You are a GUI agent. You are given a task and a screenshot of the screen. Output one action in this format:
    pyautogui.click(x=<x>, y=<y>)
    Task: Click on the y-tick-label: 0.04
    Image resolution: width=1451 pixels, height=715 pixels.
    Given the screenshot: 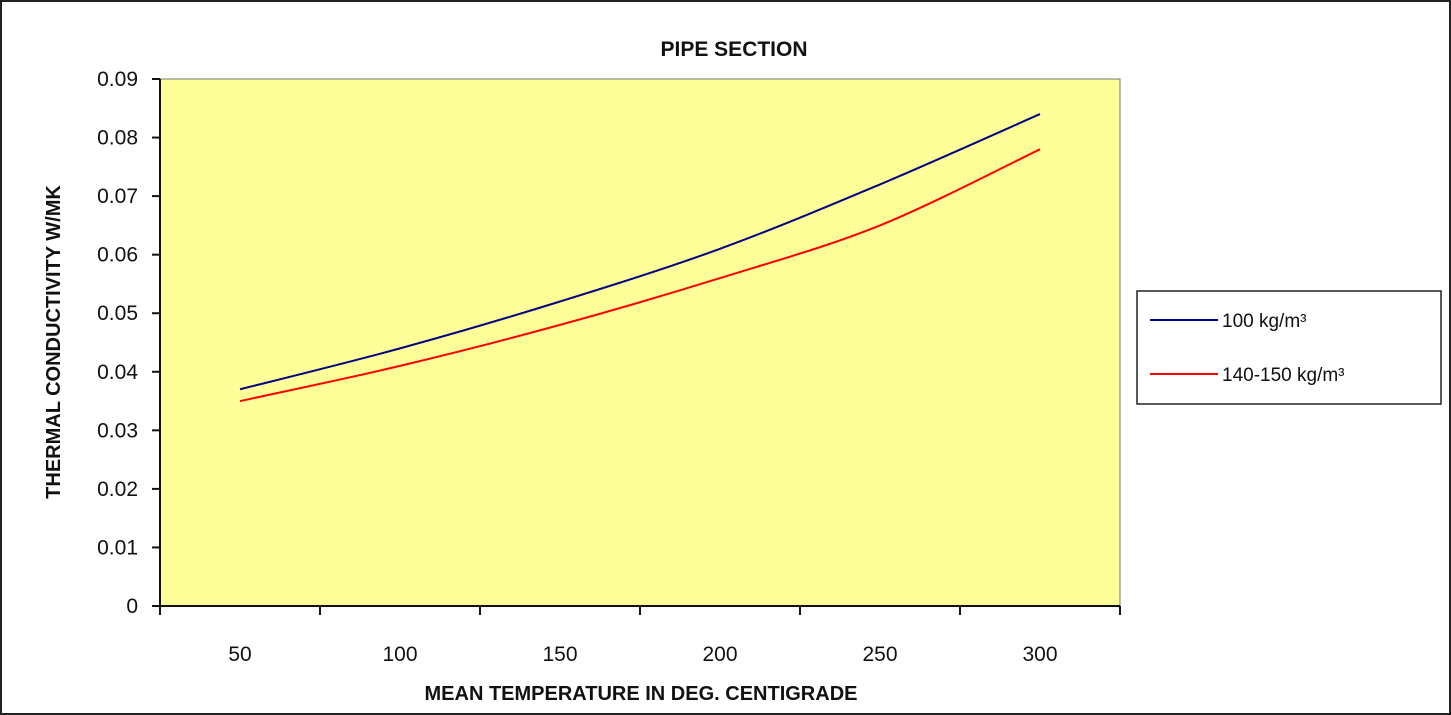 What is the action you would take?
    pyautogui.click(x=117, y=372)
    